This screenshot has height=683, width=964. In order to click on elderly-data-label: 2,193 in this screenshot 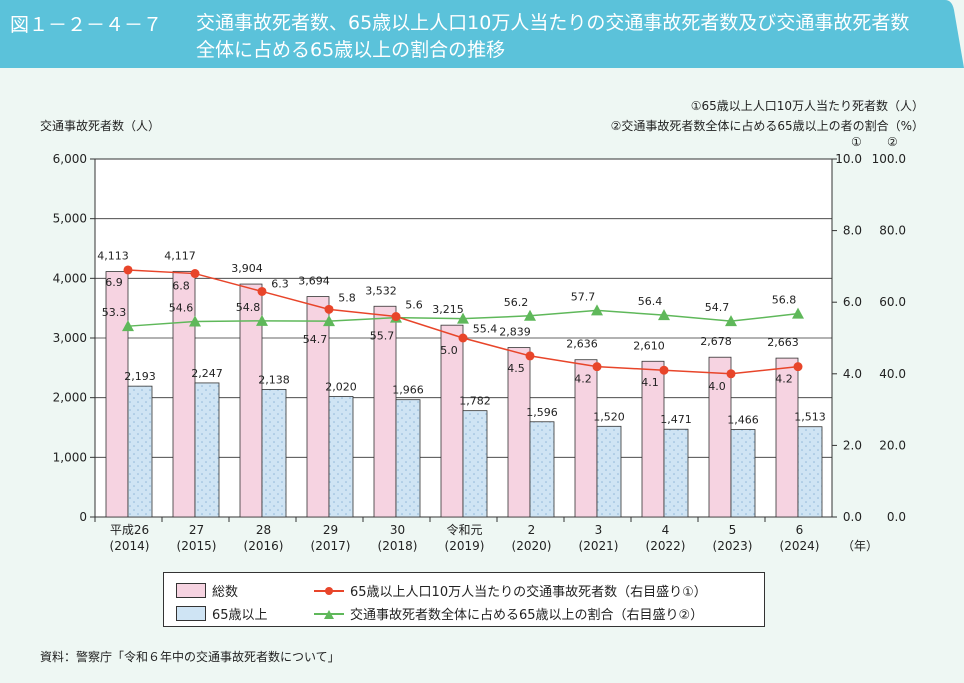, I will do `click(140, 376)`.